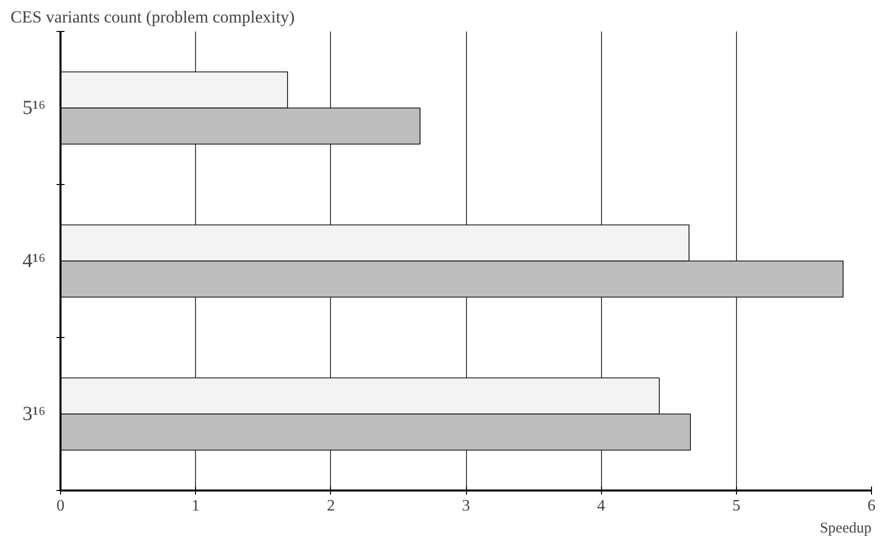 The height and width of the screenshot is (541, 893). I want to click on x-tick-label: 2, so click(330, 506).